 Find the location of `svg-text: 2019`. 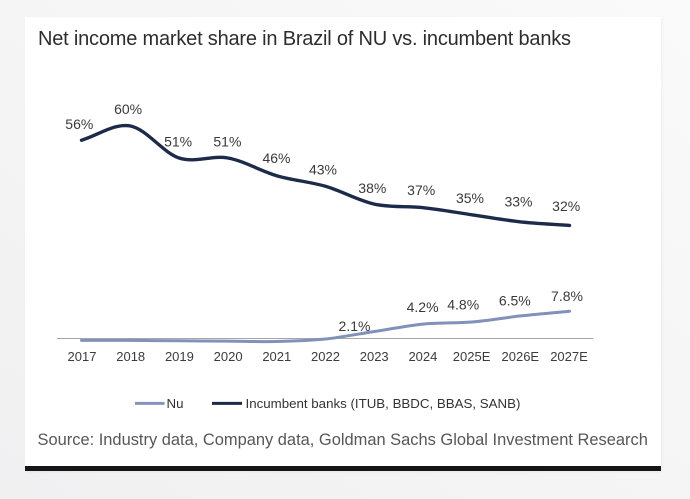

svg-text: 2019 is located at coordinates (179, 356).